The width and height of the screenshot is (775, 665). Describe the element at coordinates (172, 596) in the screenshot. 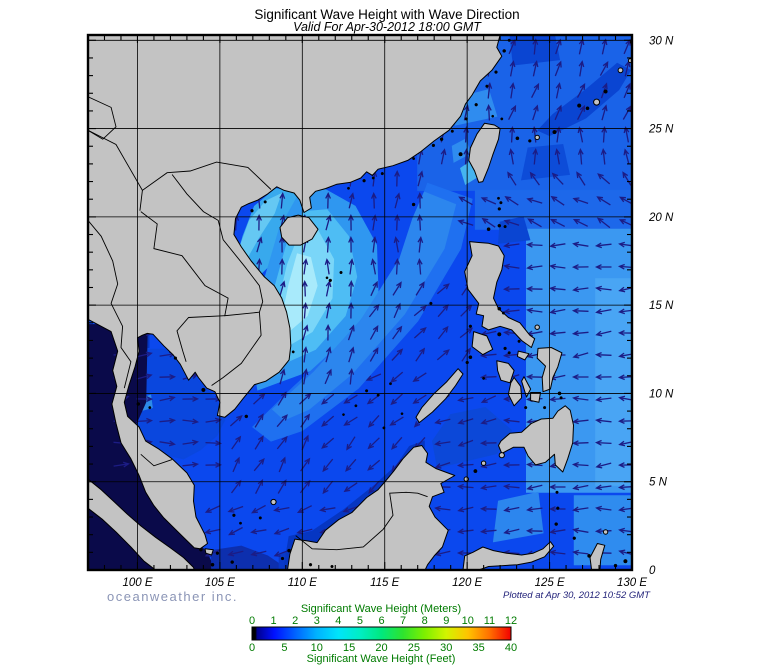

I see `publisher-credit: oceanweather inc.` at that location.